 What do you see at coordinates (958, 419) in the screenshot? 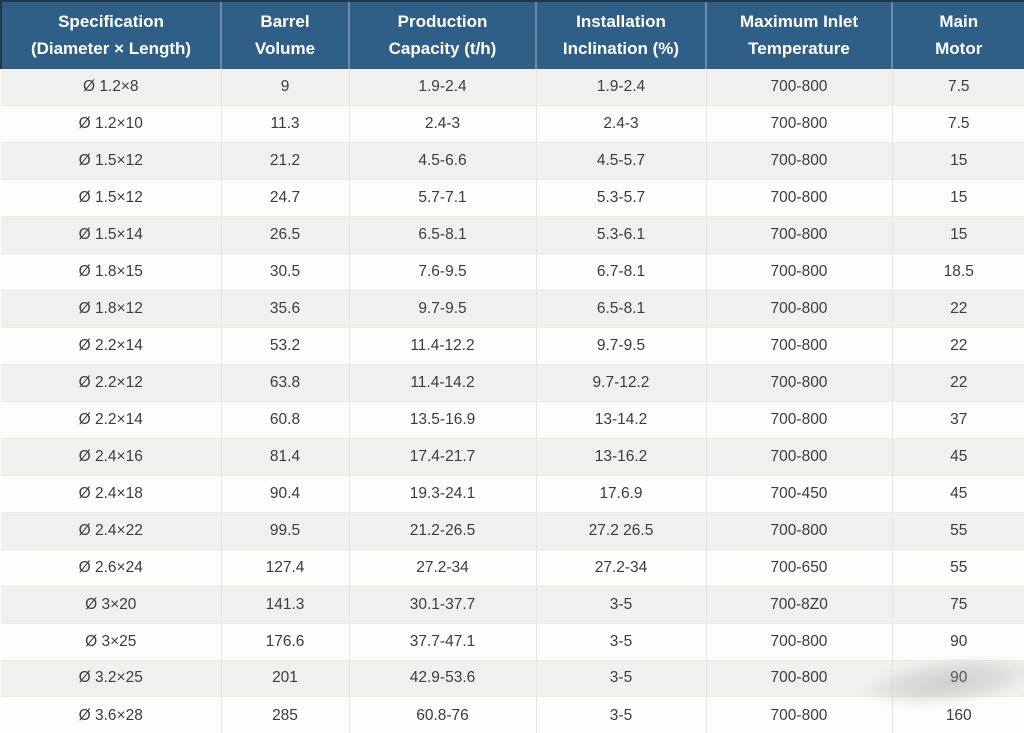
I see `table-cell: 37` at bounding box center [958, 419].